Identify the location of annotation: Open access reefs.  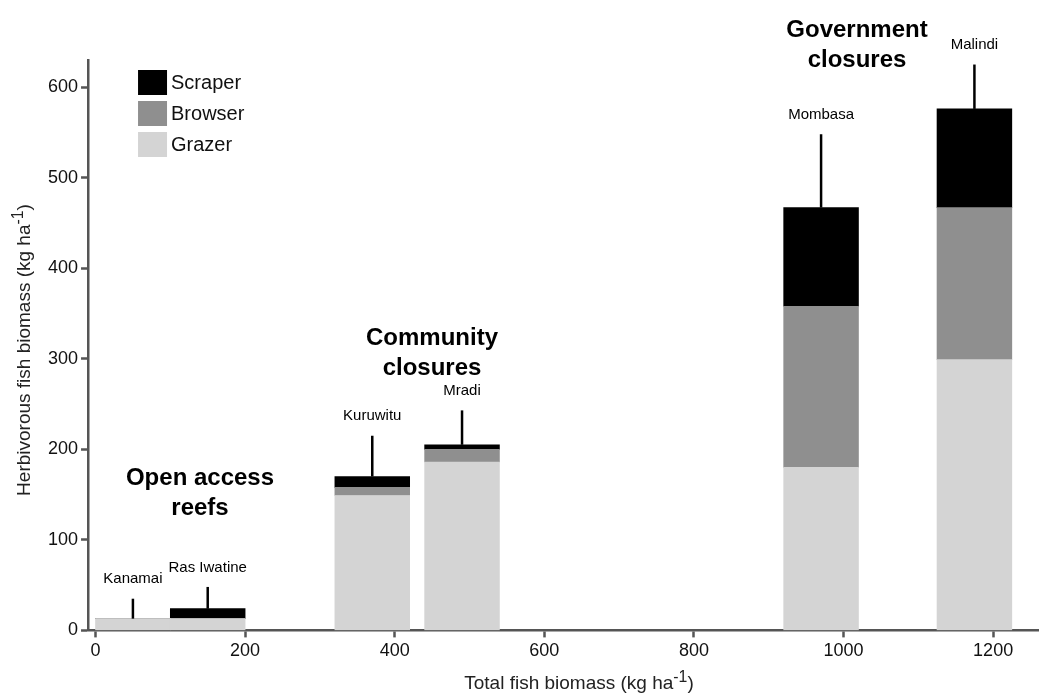
(200, 491).